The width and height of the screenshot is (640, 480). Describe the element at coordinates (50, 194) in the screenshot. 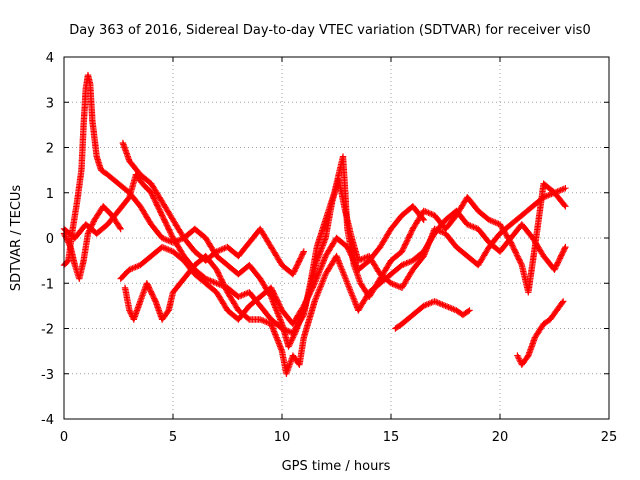

I see `y-tick-label: 1` at that location.